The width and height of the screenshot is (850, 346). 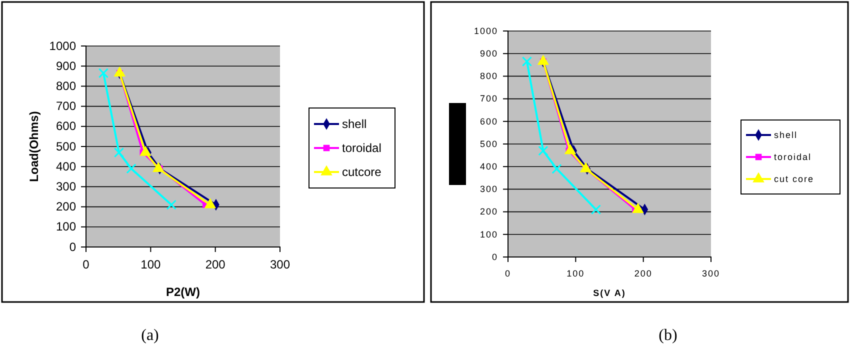 What do you see at coordinates (668, 335) in the screenshot?
I see `text: (b)` at bounding box center [668, 335].